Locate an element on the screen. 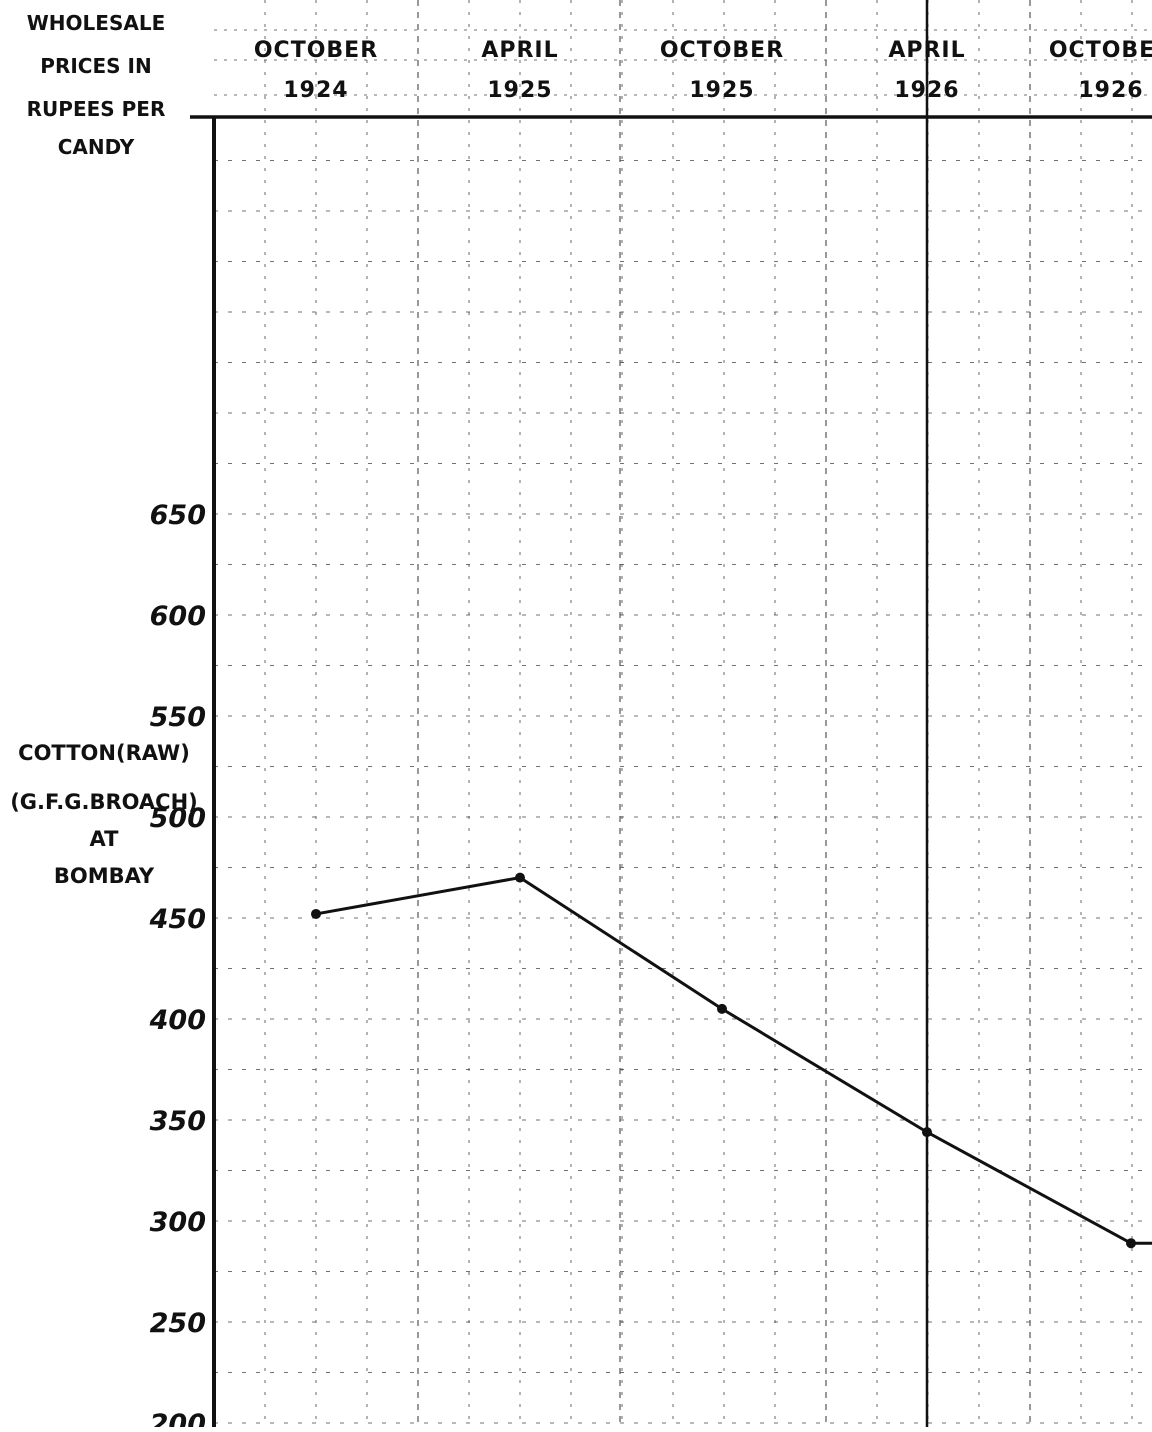  y-tick-label: 400 is located at coordinates (177, 1020).